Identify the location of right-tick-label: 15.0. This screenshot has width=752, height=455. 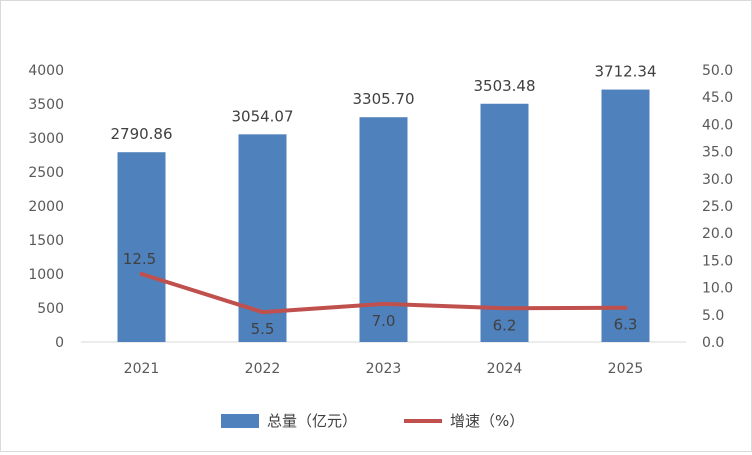
(717, 261).